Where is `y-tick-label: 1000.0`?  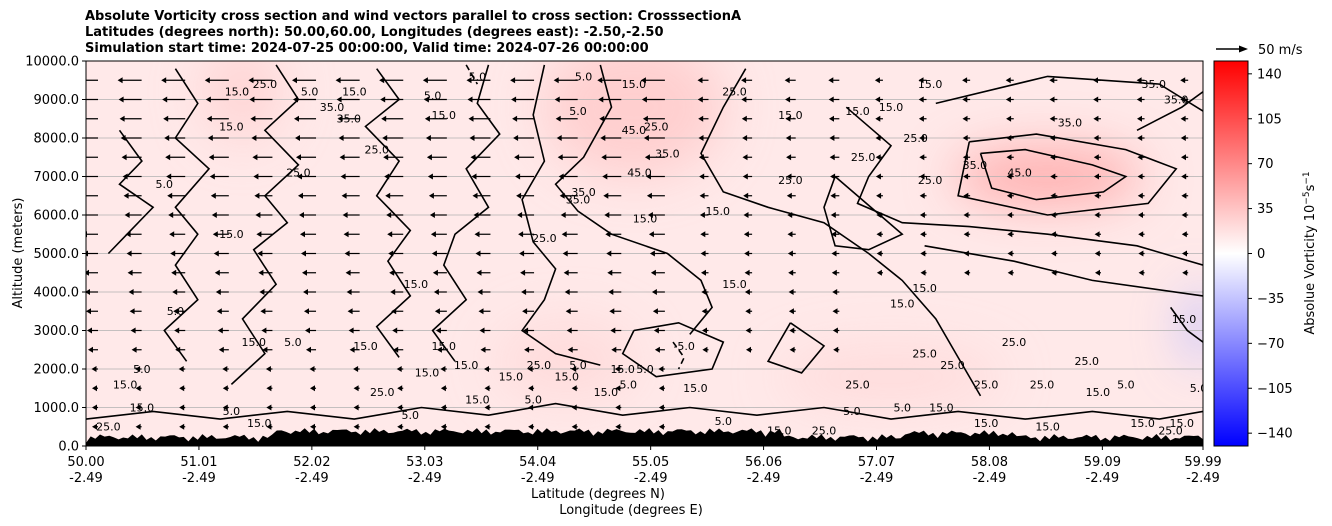
y-tick-label: 1000.0 is located at coordinates (57, 408).